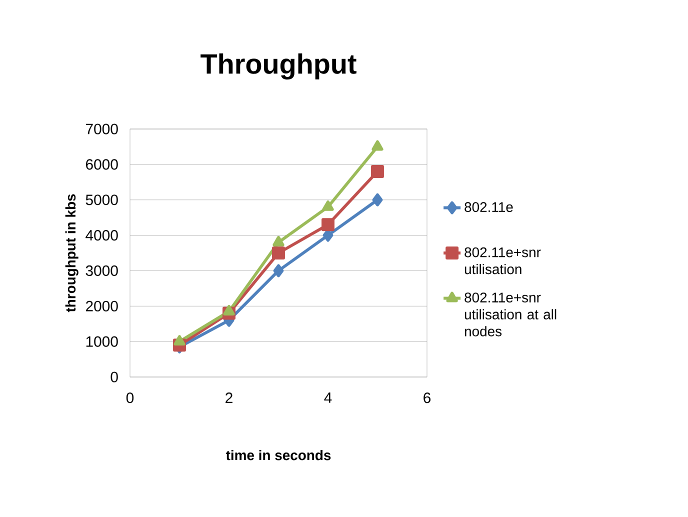 The width and height of the screenshot is (688, 517). Describe the element at coordinates (502, 260) in the screenshot. I see `legend-label: 802.11e+snr utilisation` at that location.